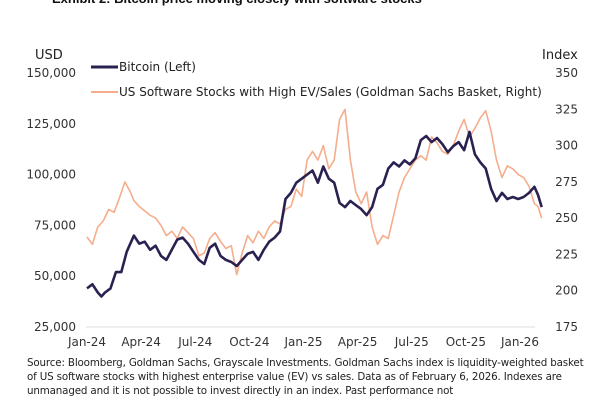  I want to click on y-tick-left: 150,000, so click(51, 73).